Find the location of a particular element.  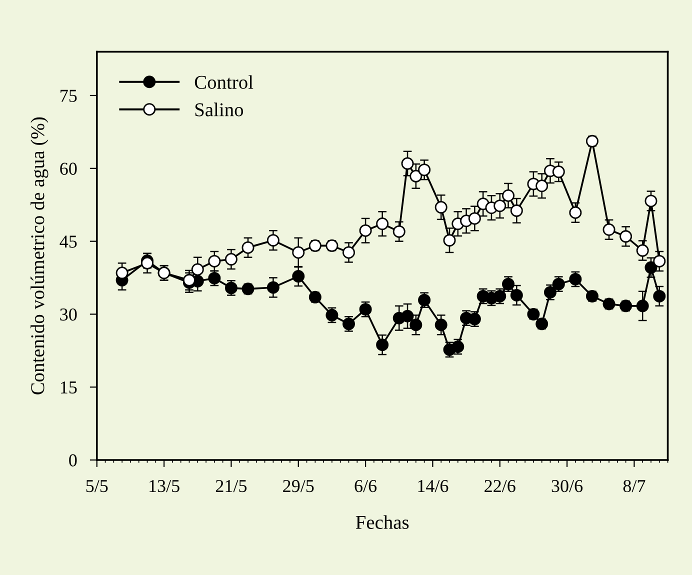

y-tick-label: 60 is located at coordinates (68, 168).